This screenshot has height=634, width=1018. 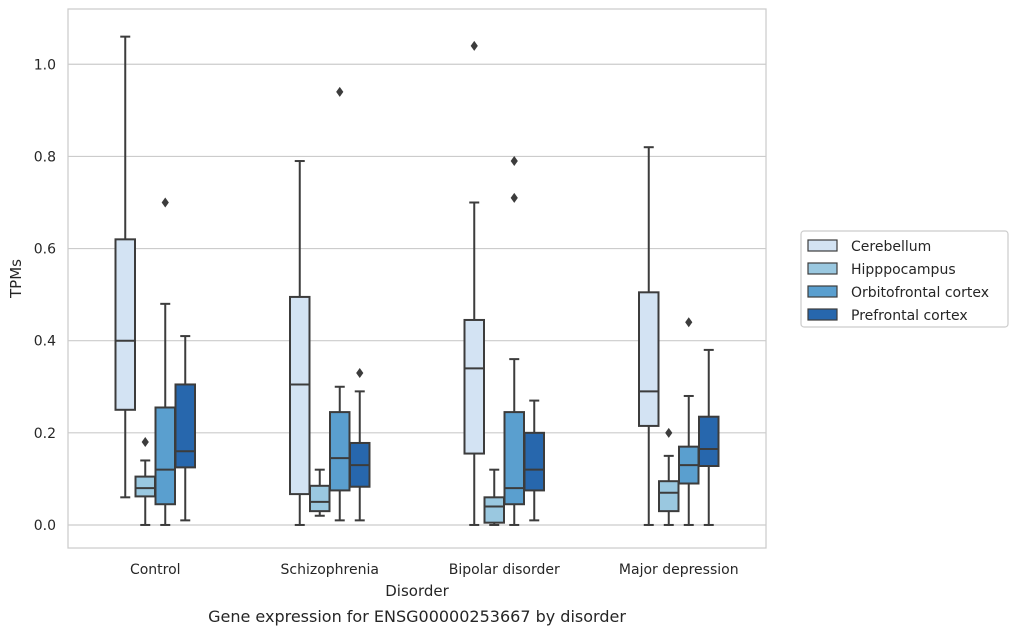 What do you see at coordinates (45, 434) in the screenshot?
I see `y-tick-label: 0.2` at bounding box center [45, 434].